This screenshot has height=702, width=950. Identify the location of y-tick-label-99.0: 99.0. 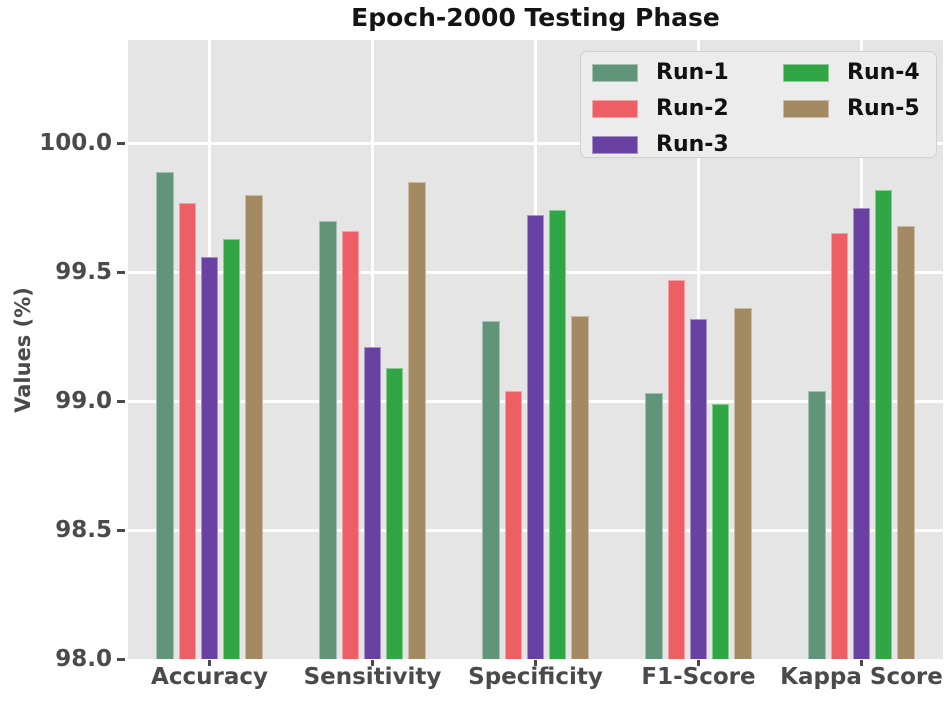
(83, 401).